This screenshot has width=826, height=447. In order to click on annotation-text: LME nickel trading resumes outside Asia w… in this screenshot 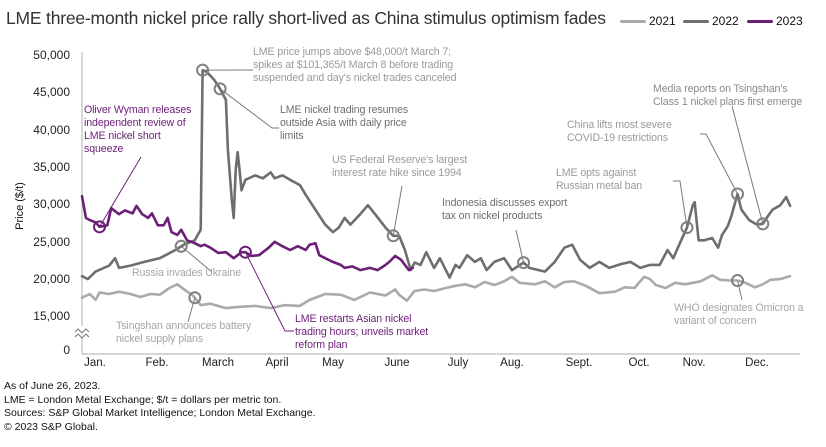, I will do `click(344, 123)`.